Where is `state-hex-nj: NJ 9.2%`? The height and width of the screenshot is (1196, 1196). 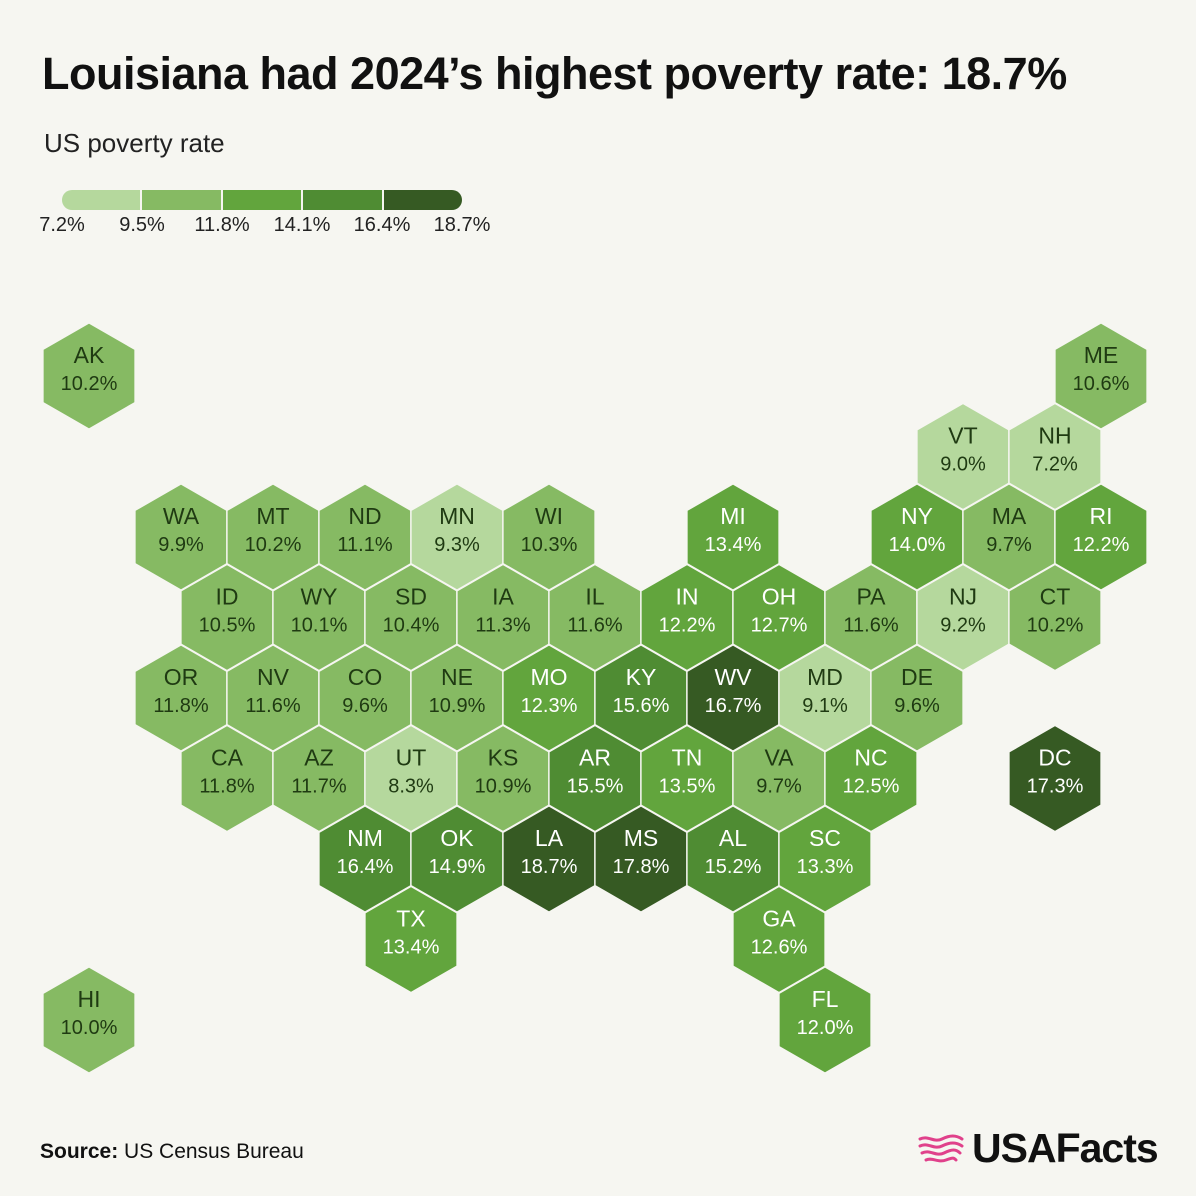
state-hex-nj: NJ 9.2% is located at coordinates (963, 617).